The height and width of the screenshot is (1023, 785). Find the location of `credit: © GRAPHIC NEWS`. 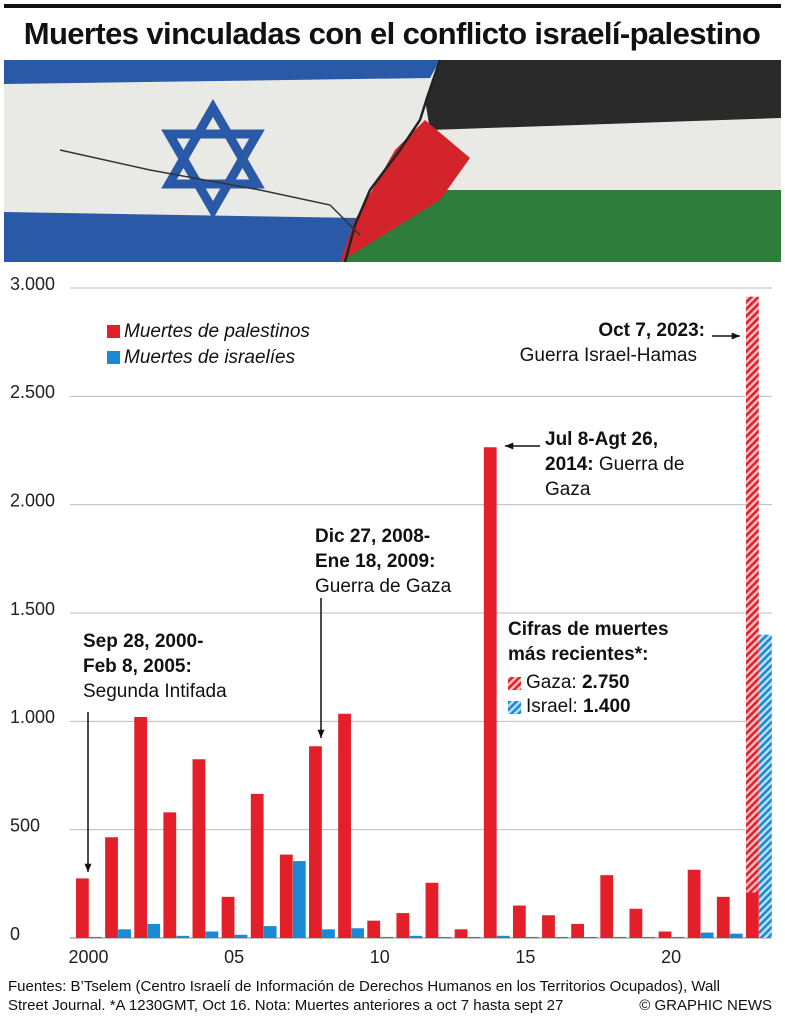

credit: © GRAPHIC NEWS is located at coordinates (705, 1005).